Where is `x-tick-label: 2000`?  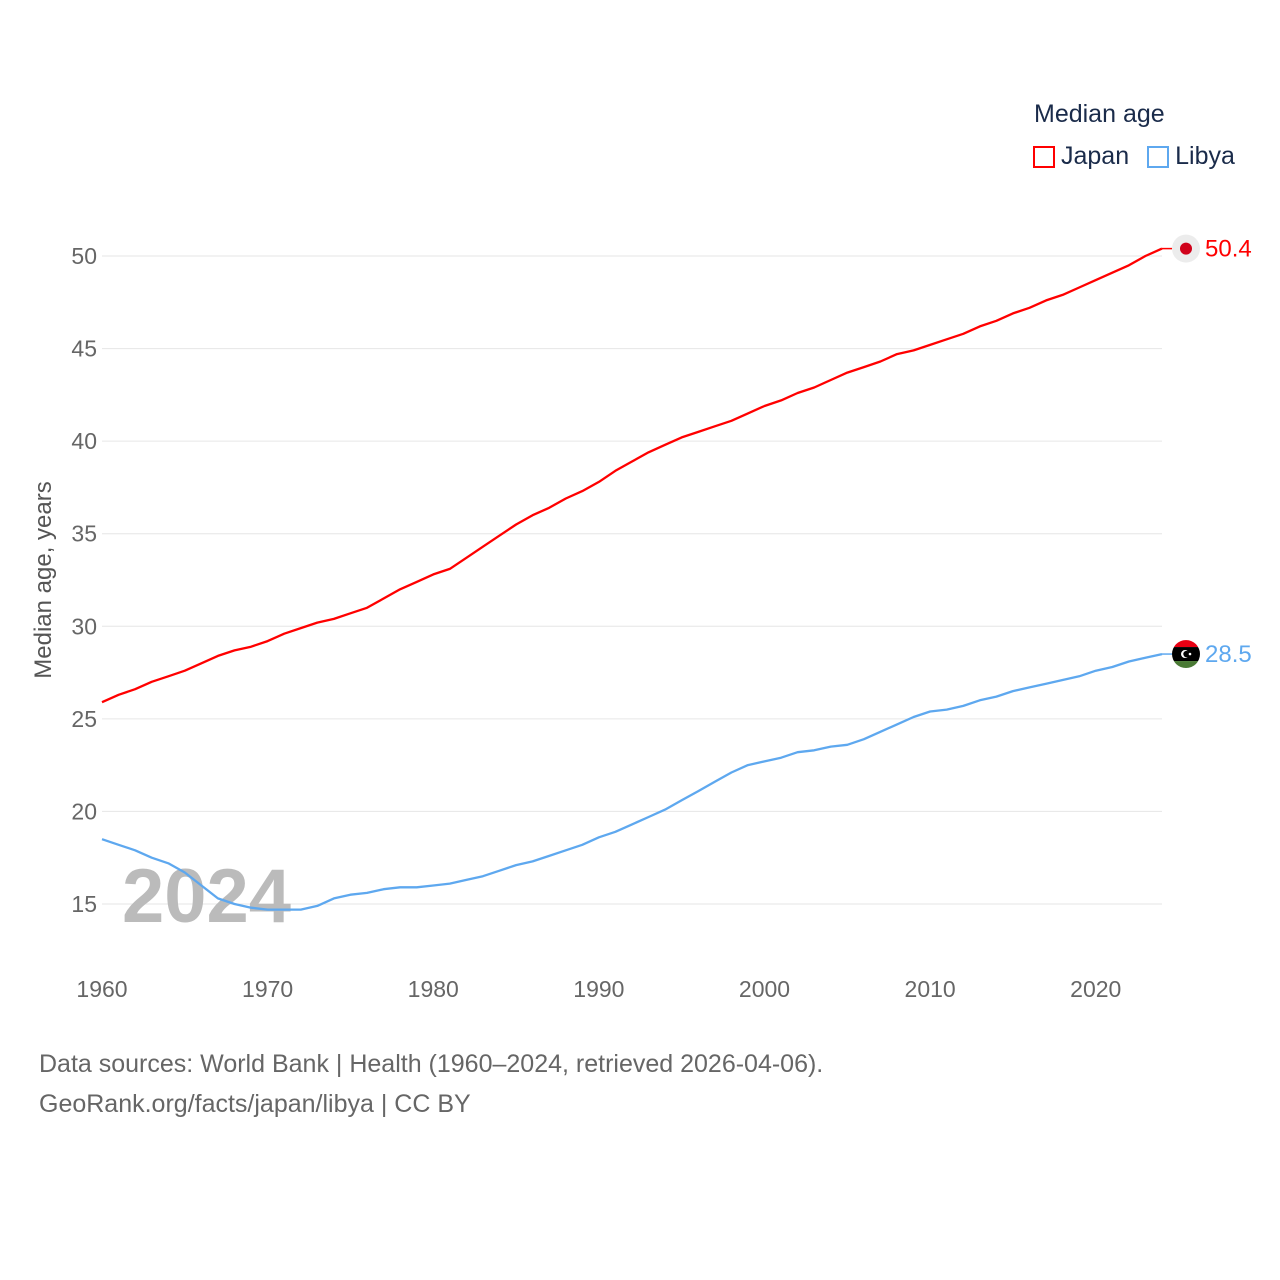 x-tick-label: 2000 is located at coordinates (764, 989).